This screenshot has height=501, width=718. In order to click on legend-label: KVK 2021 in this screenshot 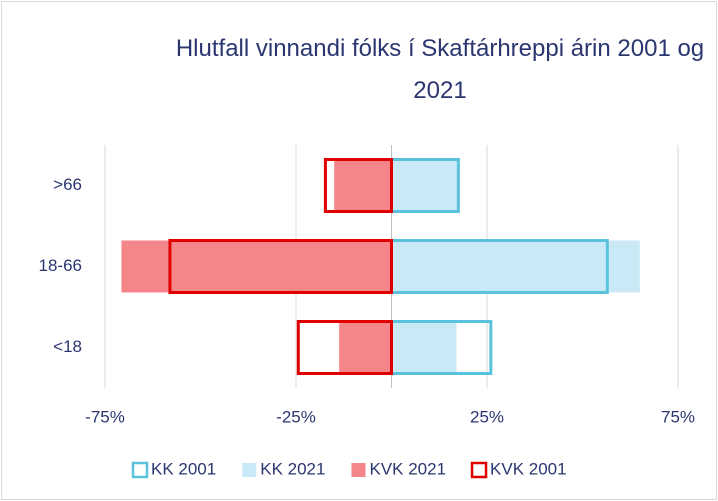, I will do `click(407, 468)`.